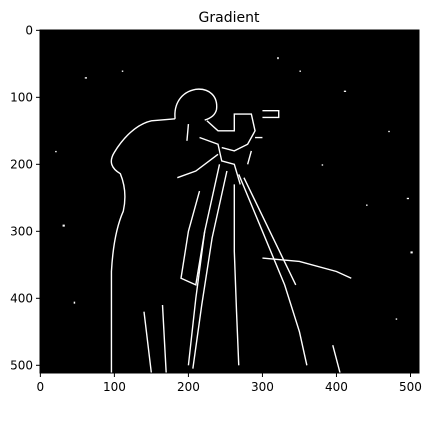 This screenshot has width=430, height=439. What do you see at coordinates (41, 387) in the screenshot?
I see `x-tick-label: 0` at bounding box center [41, 387].